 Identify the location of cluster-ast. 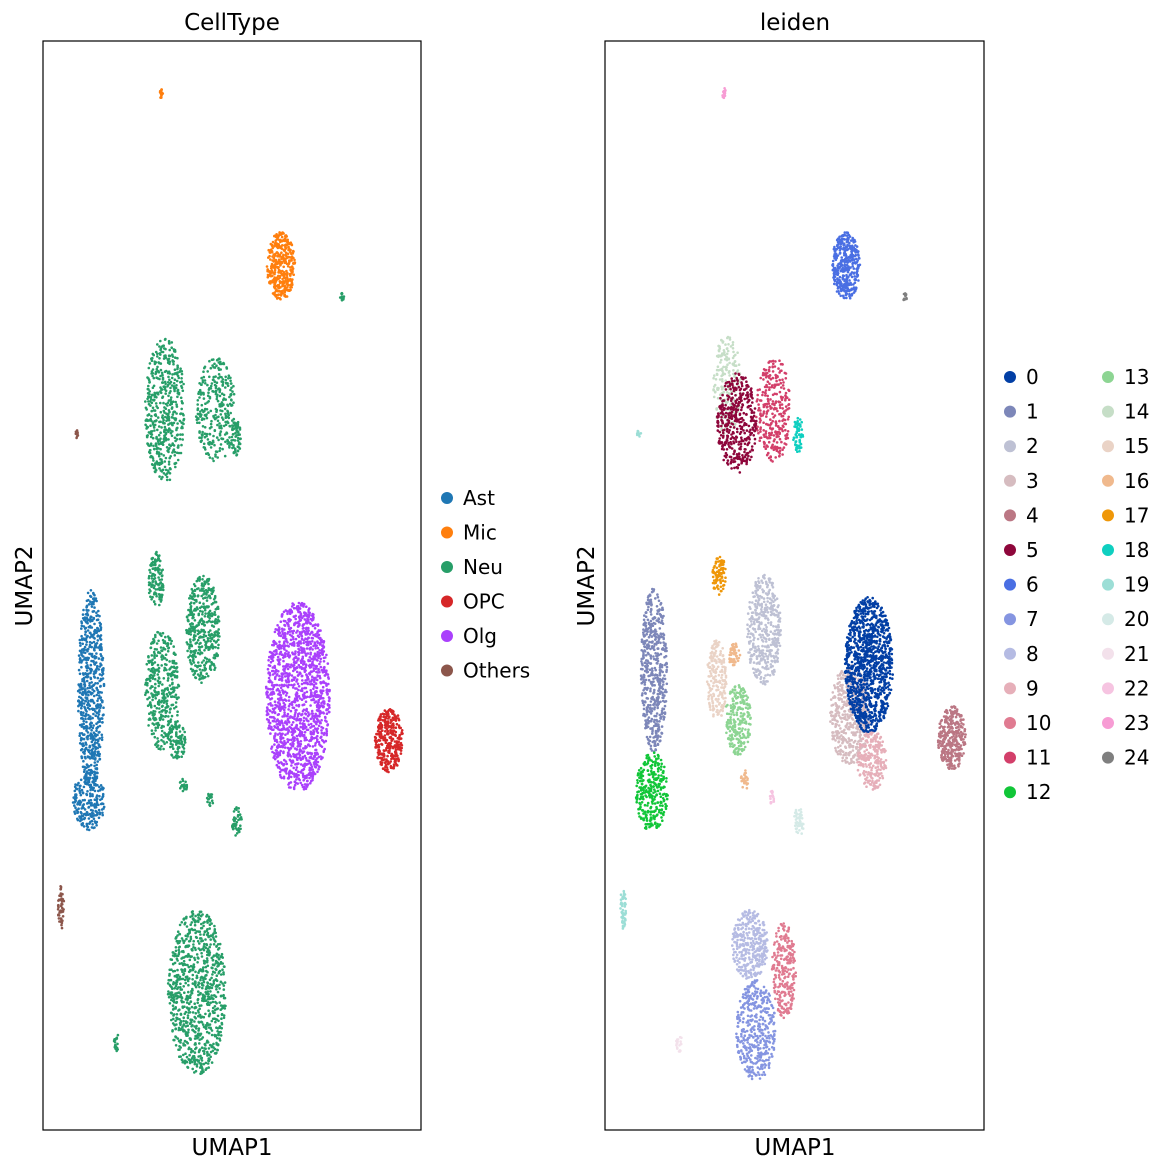
(91, 689).